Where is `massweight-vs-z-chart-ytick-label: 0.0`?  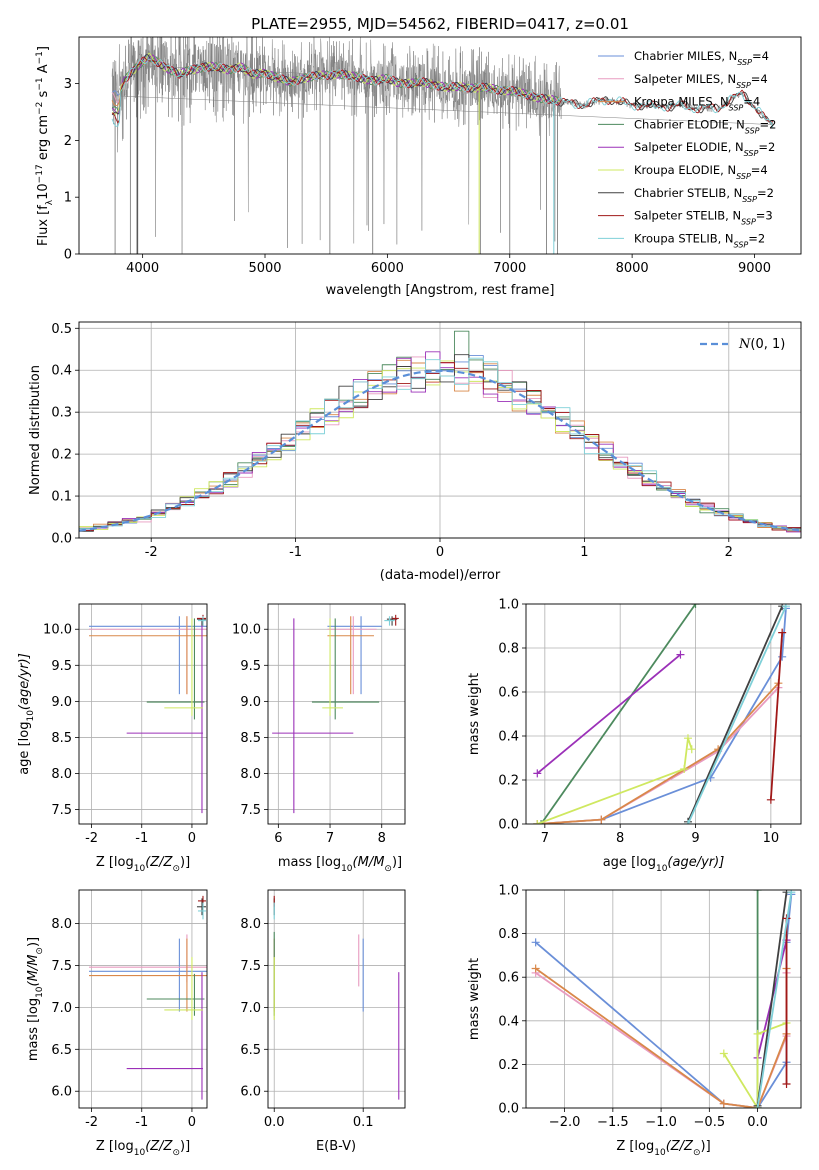 massweight-vs-z-chart-ytick-label: 0.0 is located at coordinates (508, 1109).